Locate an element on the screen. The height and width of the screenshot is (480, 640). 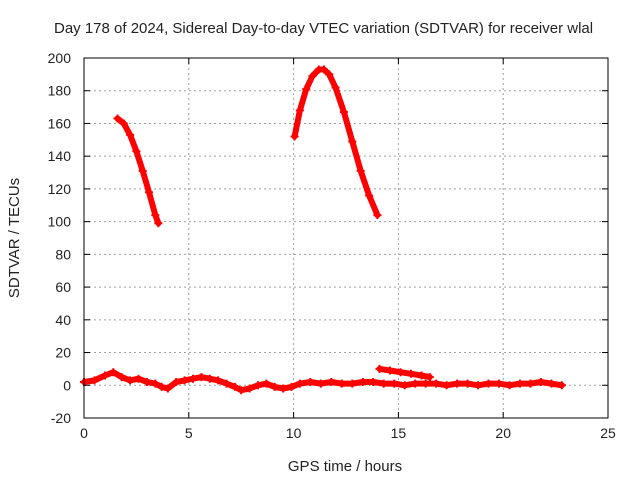
y-tick-label: -20 is located at coordinates (61, 418).